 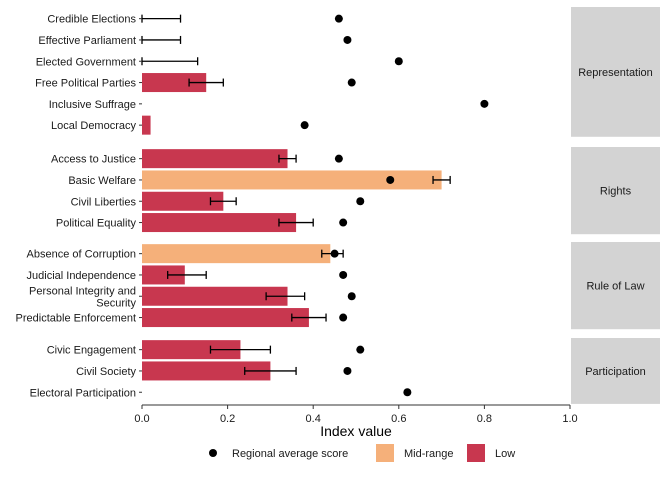 What do you see at coordinates (104, 202) in the screenshot?
I see `y-tick-label: Civil Liberties` at bounding box center [104, 202].